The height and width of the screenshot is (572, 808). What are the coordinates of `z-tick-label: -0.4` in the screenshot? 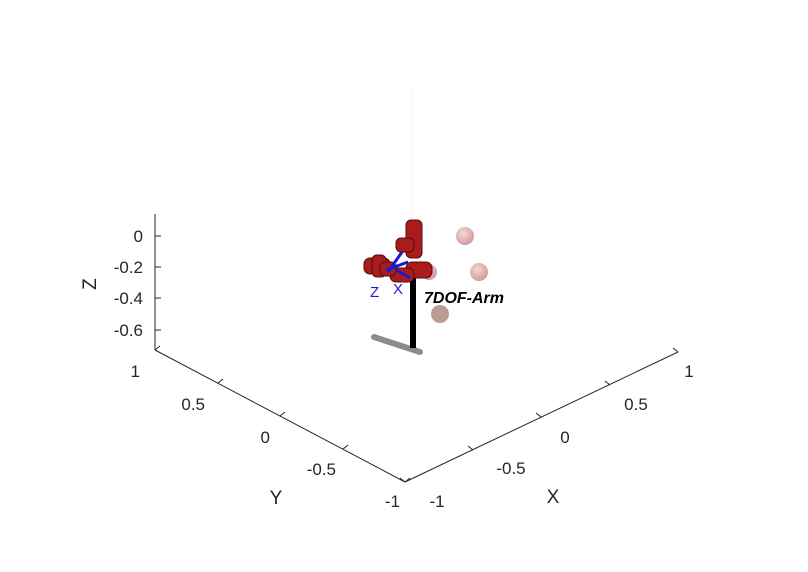 It's located at (128, 298).